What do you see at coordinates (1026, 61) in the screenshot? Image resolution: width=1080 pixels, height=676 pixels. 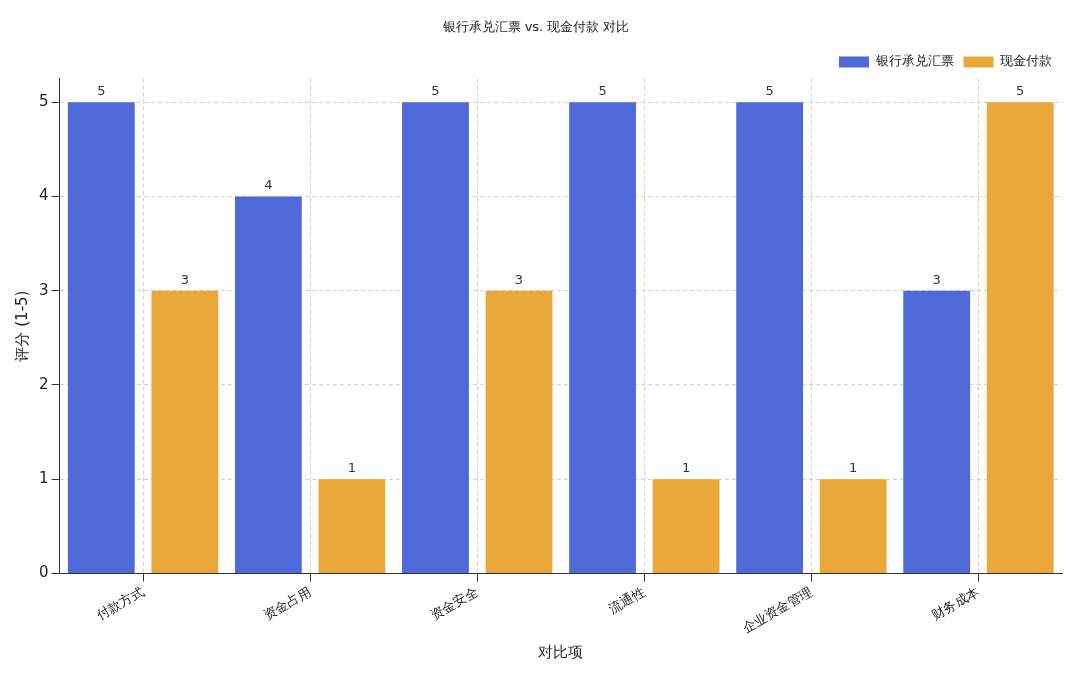 I see `legend-label: 现金付款` at bounding box center [1026, 61].